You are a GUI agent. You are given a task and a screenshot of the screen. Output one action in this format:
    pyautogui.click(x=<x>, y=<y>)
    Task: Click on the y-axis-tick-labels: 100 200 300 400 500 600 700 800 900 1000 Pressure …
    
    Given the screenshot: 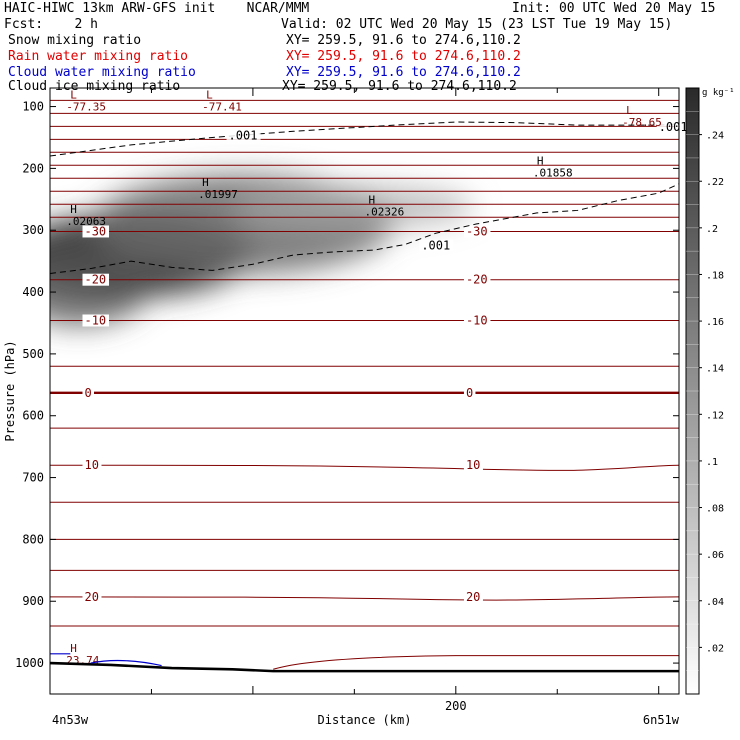 What is the action you would take?
    pyautogui.click(x=23, y=385)
    